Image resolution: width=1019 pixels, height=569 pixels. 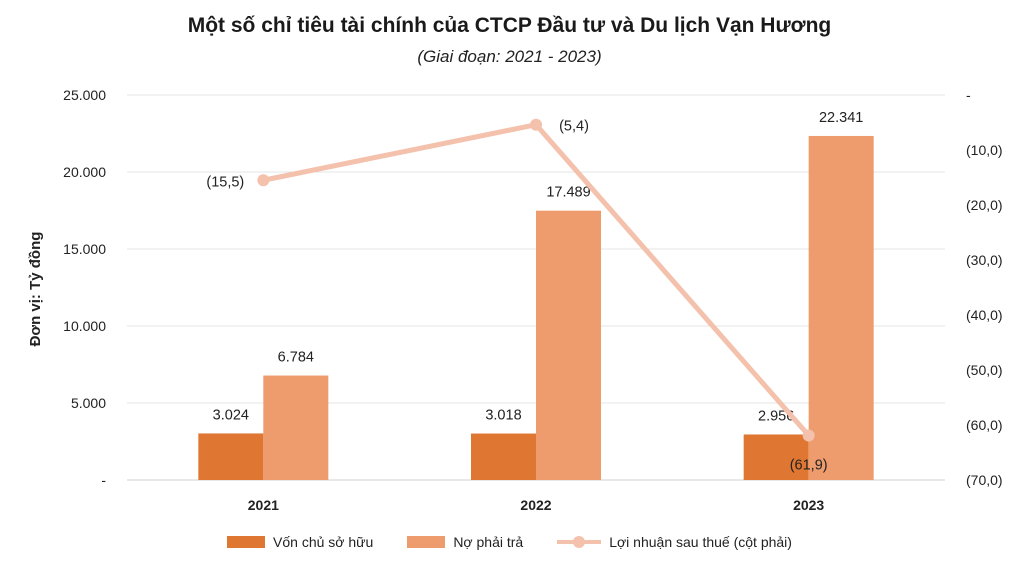 I want to click on y-tick-label: 15.000, so click(x=84, y=249).